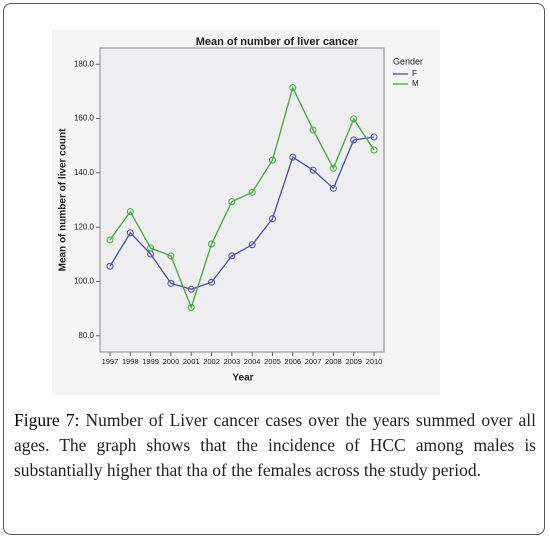 This screenshot has width=550, height=540. I want to click on x-tick-label: 1997, so click(110, 361).